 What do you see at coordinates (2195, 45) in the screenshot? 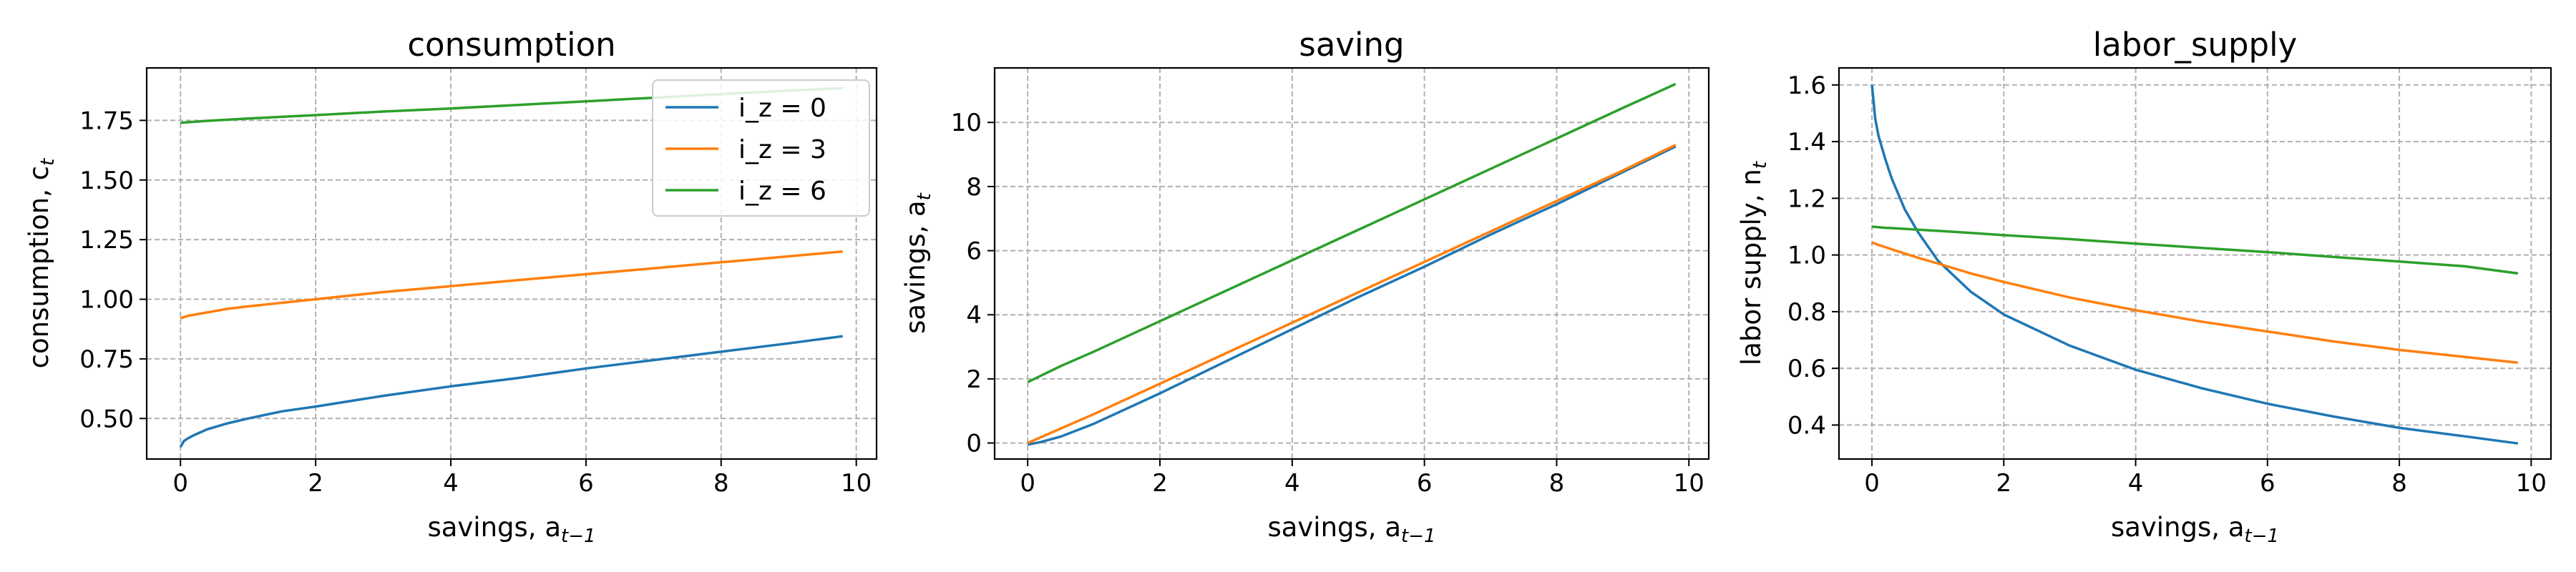
I see `subplot-title: labor_supply` at bounding box center [2195, 45].